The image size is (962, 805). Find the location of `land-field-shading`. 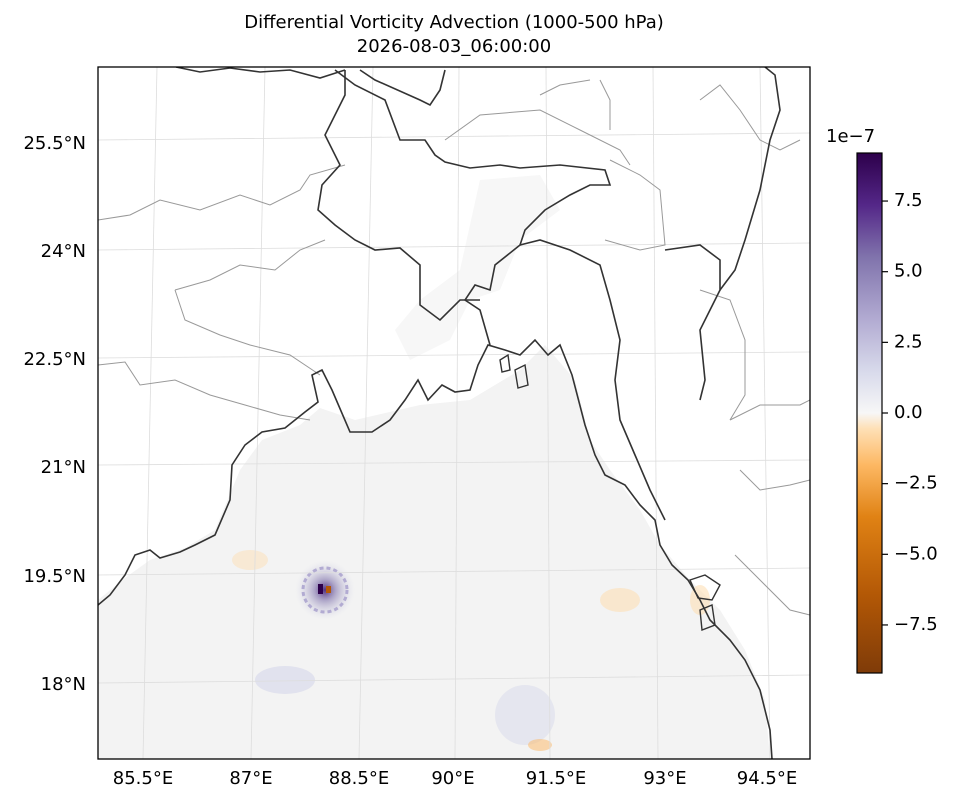

land-field-shading is located at coordinates (477, 267).